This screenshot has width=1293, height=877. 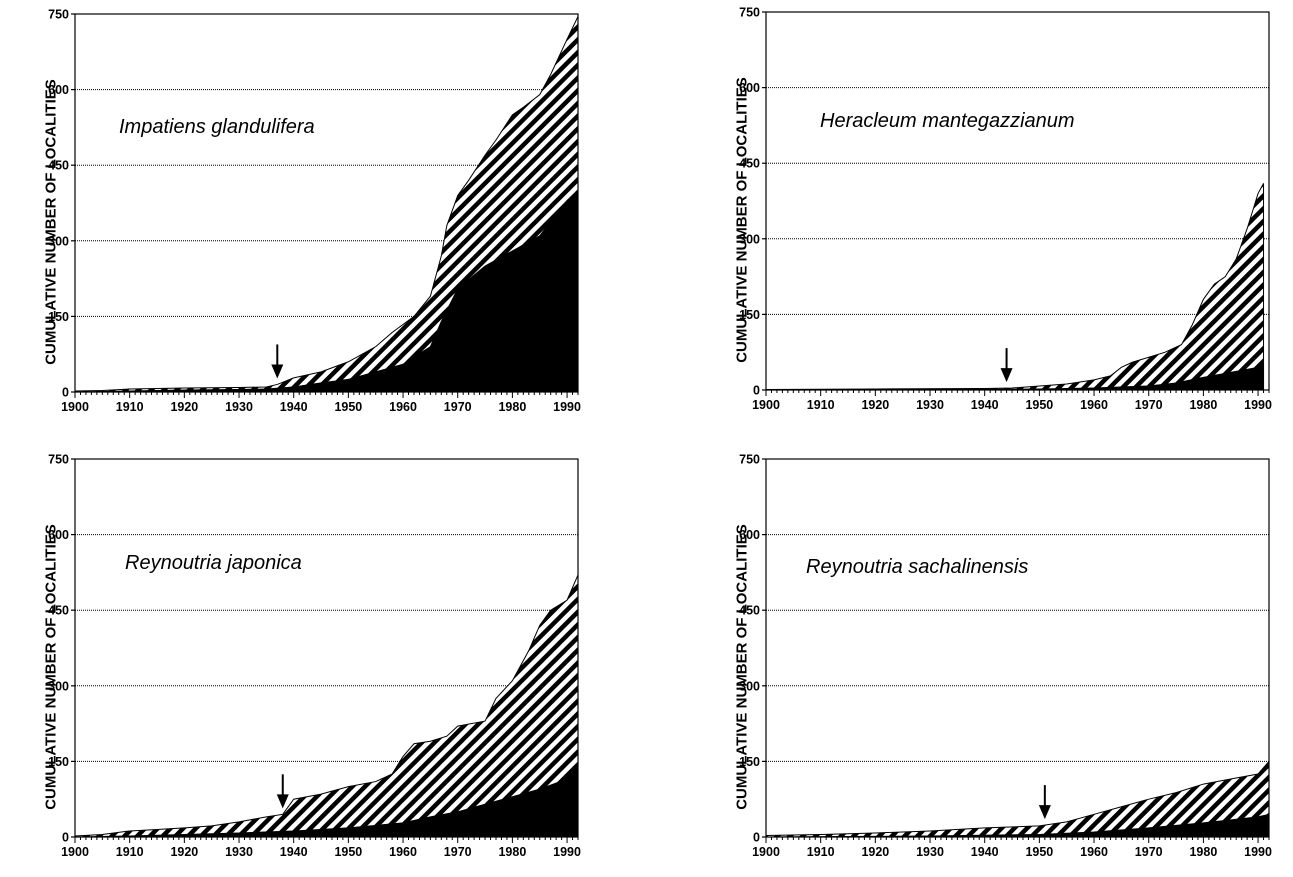 What do you see at coordinates (213, 563) in the screenshot?
I see `chart-title: Reynoutria japonica` at bounding box center [213, 563].